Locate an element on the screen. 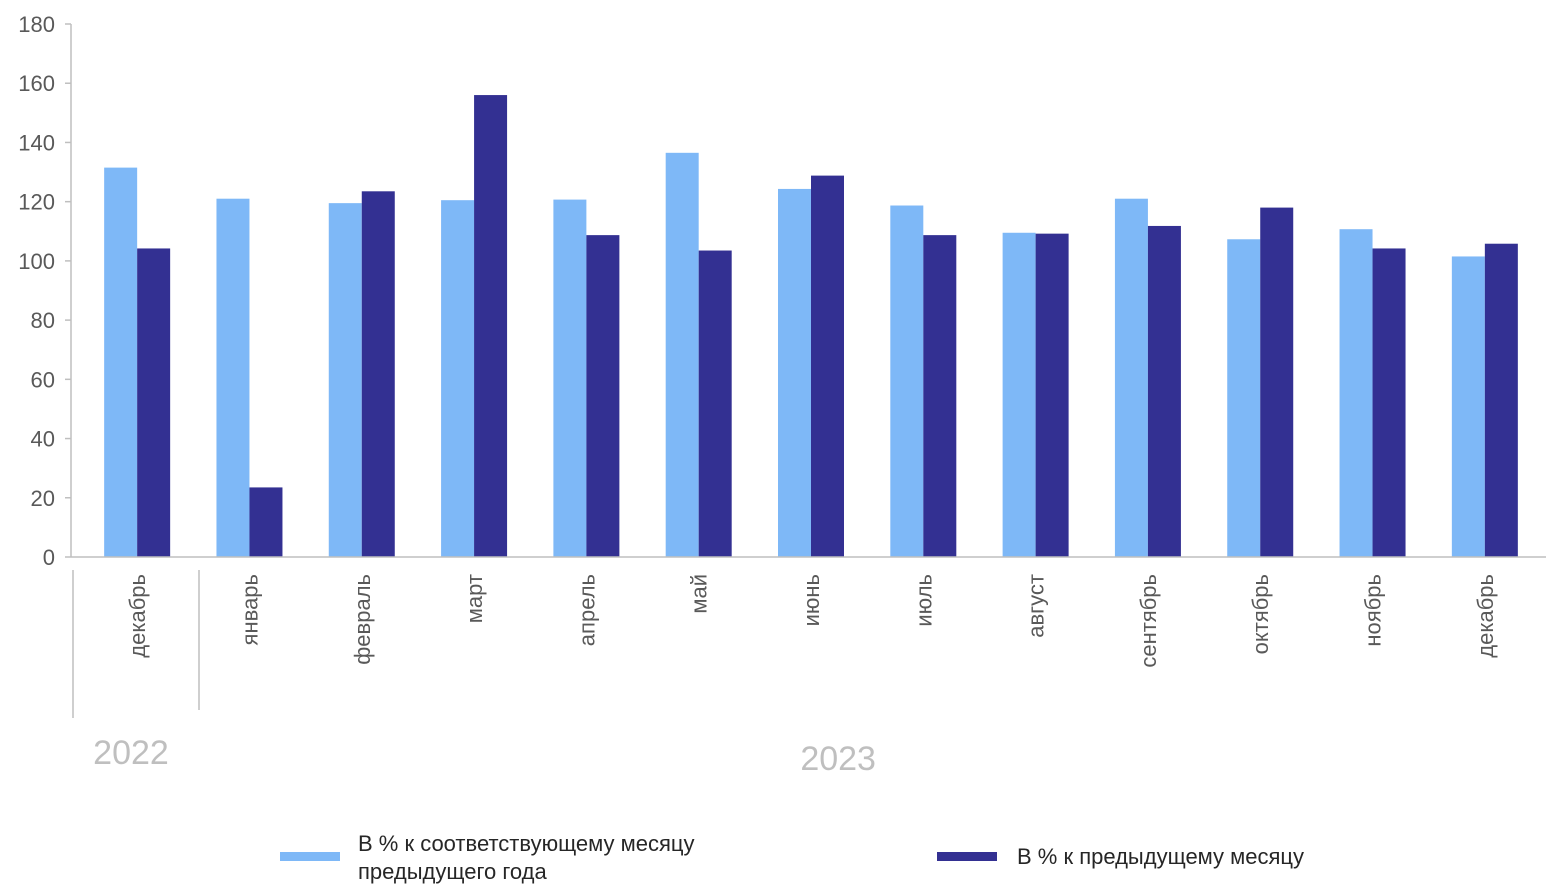 The width and height of the screenshot is (1555, 888). x-tick-label: май is located at coordinates (699, 594).